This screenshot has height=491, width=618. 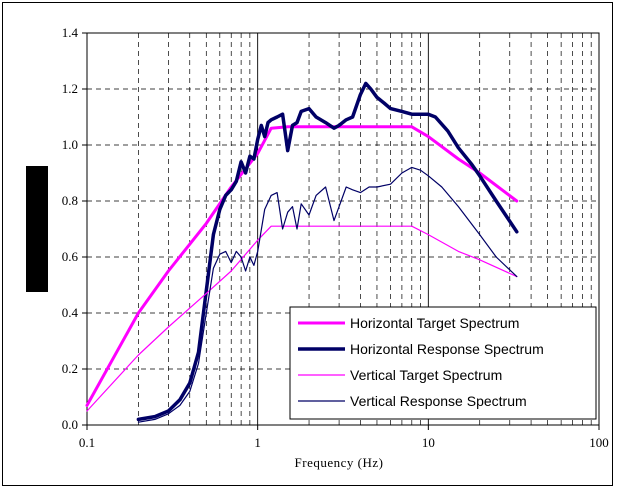 I want to click on y-tick-label: 0.8, so click(x=70, y=200).